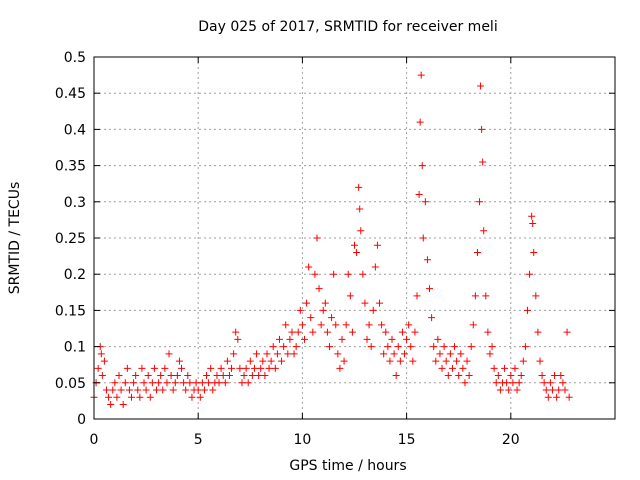  What do you see at coordinates (75, 58) in the screenshot?
I see `y-tick-label: 0.5` at bounding box center [75, 58].